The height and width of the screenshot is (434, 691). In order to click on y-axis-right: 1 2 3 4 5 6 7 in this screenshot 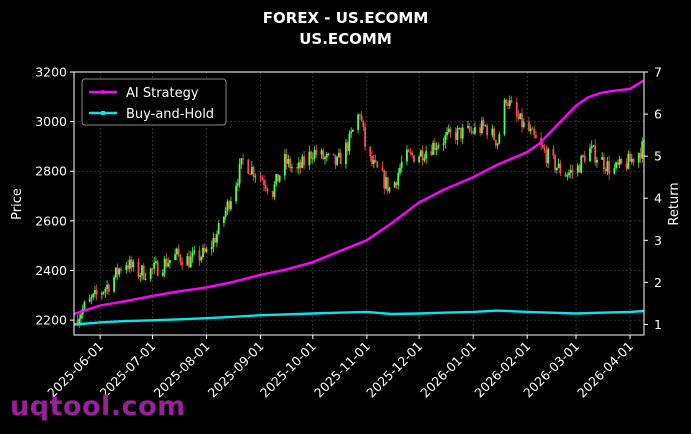, I will do `click(653, 198)`.